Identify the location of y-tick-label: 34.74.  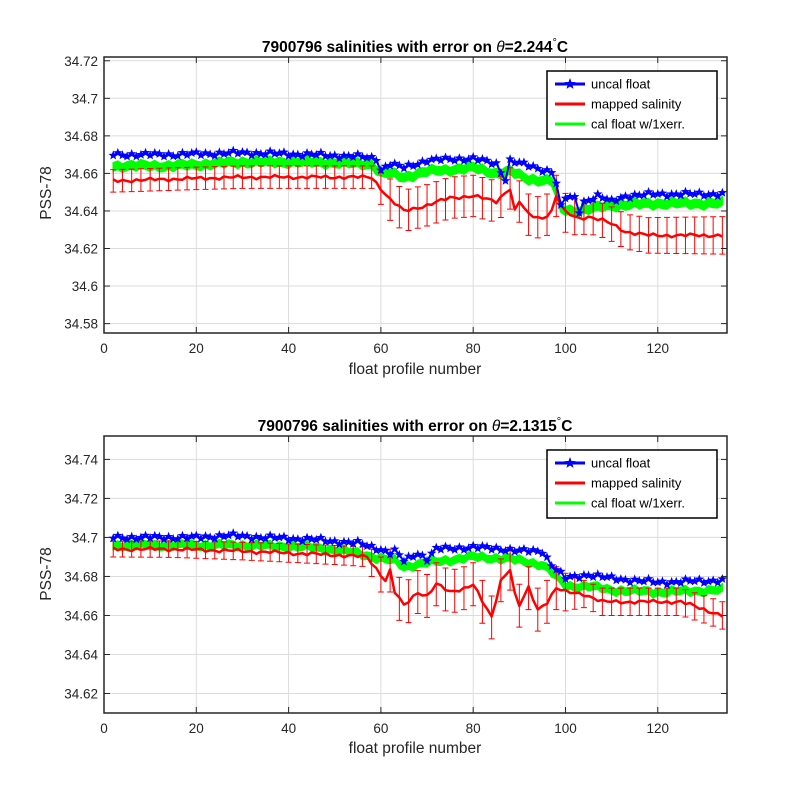
(81, 459).